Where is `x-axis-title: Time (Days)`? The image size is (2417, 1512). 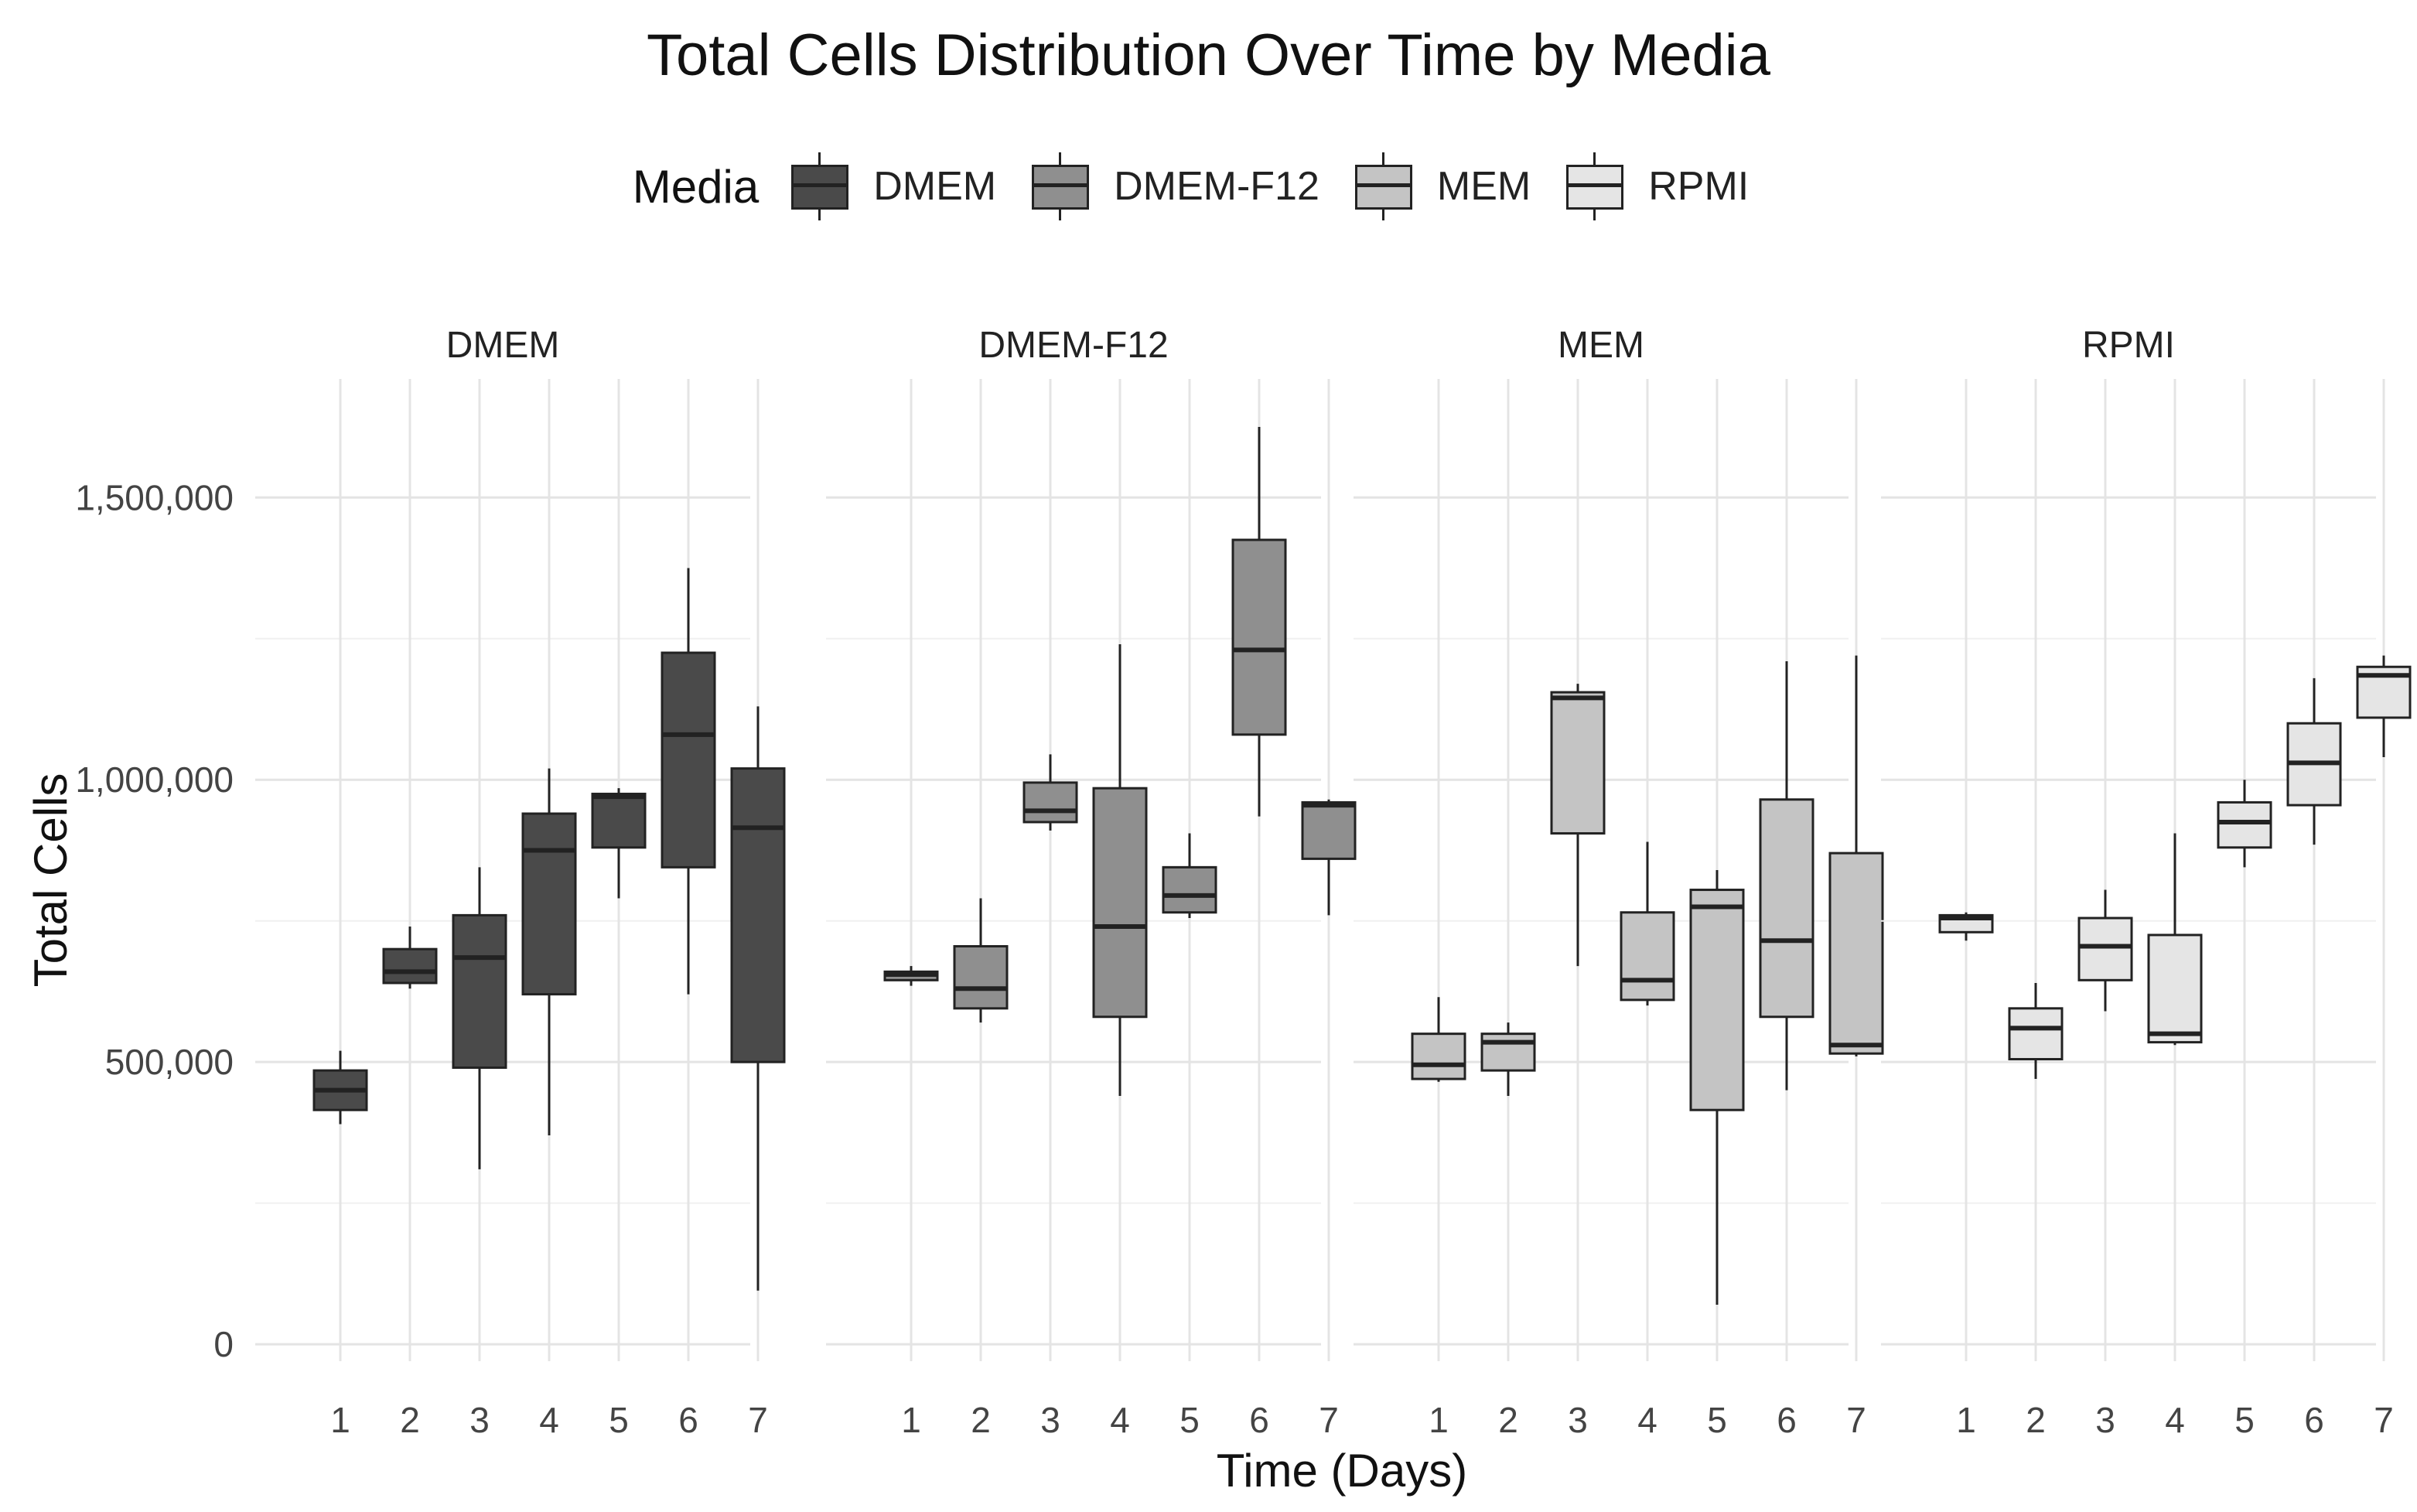 x-axis-title: Time (Days) is located at coordinates (1342, 1471).